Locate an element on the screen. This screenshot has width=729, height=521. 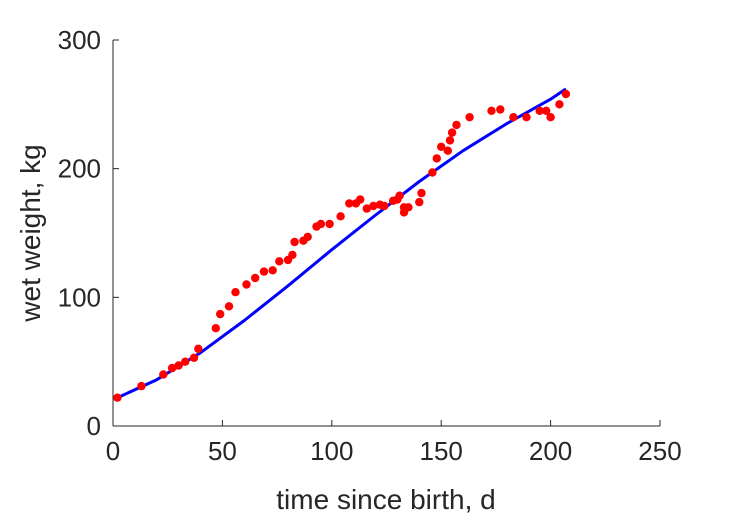
y-ticks: 0 100 200 300 is located at coordinates (88, 233).